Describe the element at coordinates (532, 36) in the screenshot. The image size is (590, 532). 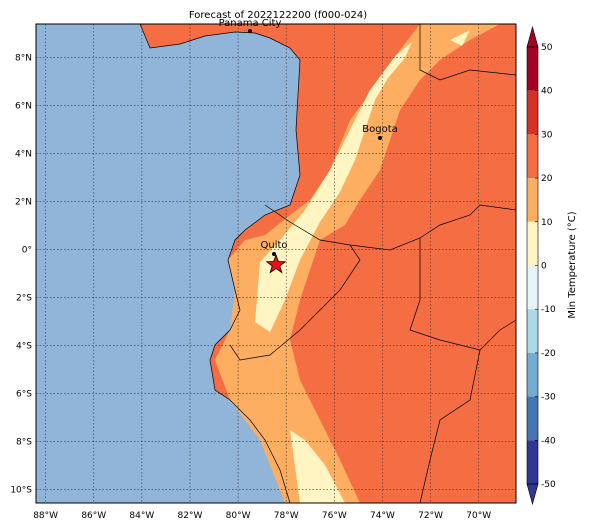
I see `colorbar-extend-top` at that location.